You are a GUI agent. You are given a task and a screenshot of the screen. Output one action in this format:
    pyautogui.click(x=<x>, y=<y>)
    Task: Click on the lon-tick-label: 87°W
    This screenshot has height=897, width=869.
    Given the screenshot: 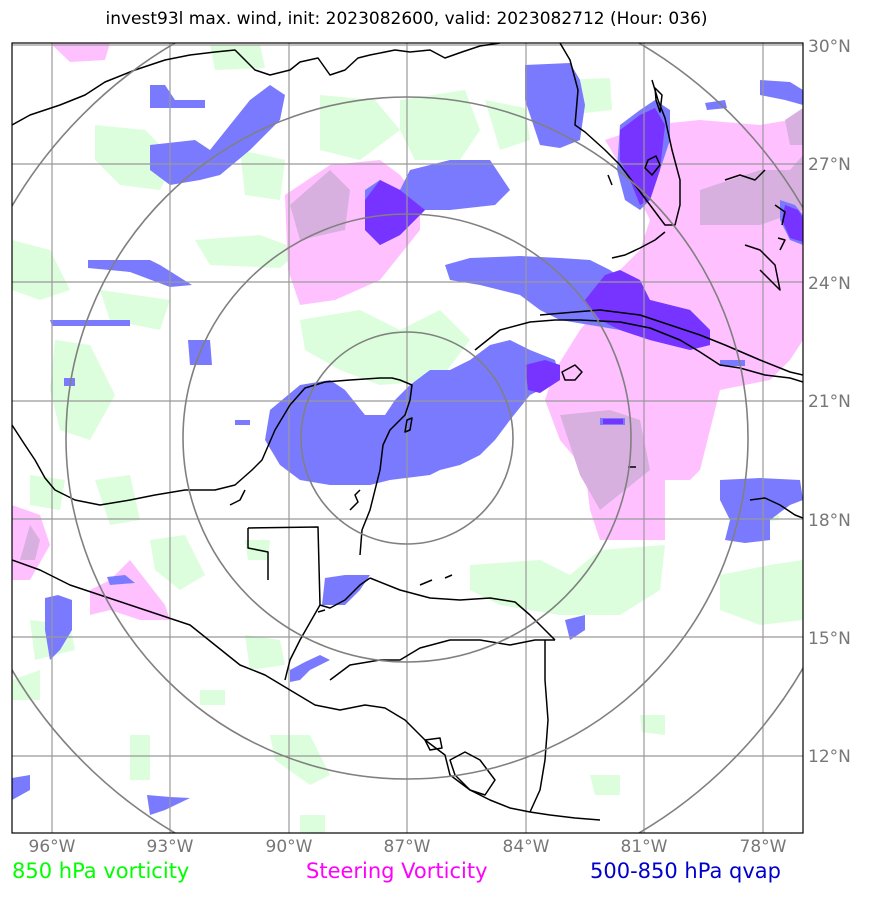 What is the action you would take?
    pyautogui.click(x=407, y=847)
    